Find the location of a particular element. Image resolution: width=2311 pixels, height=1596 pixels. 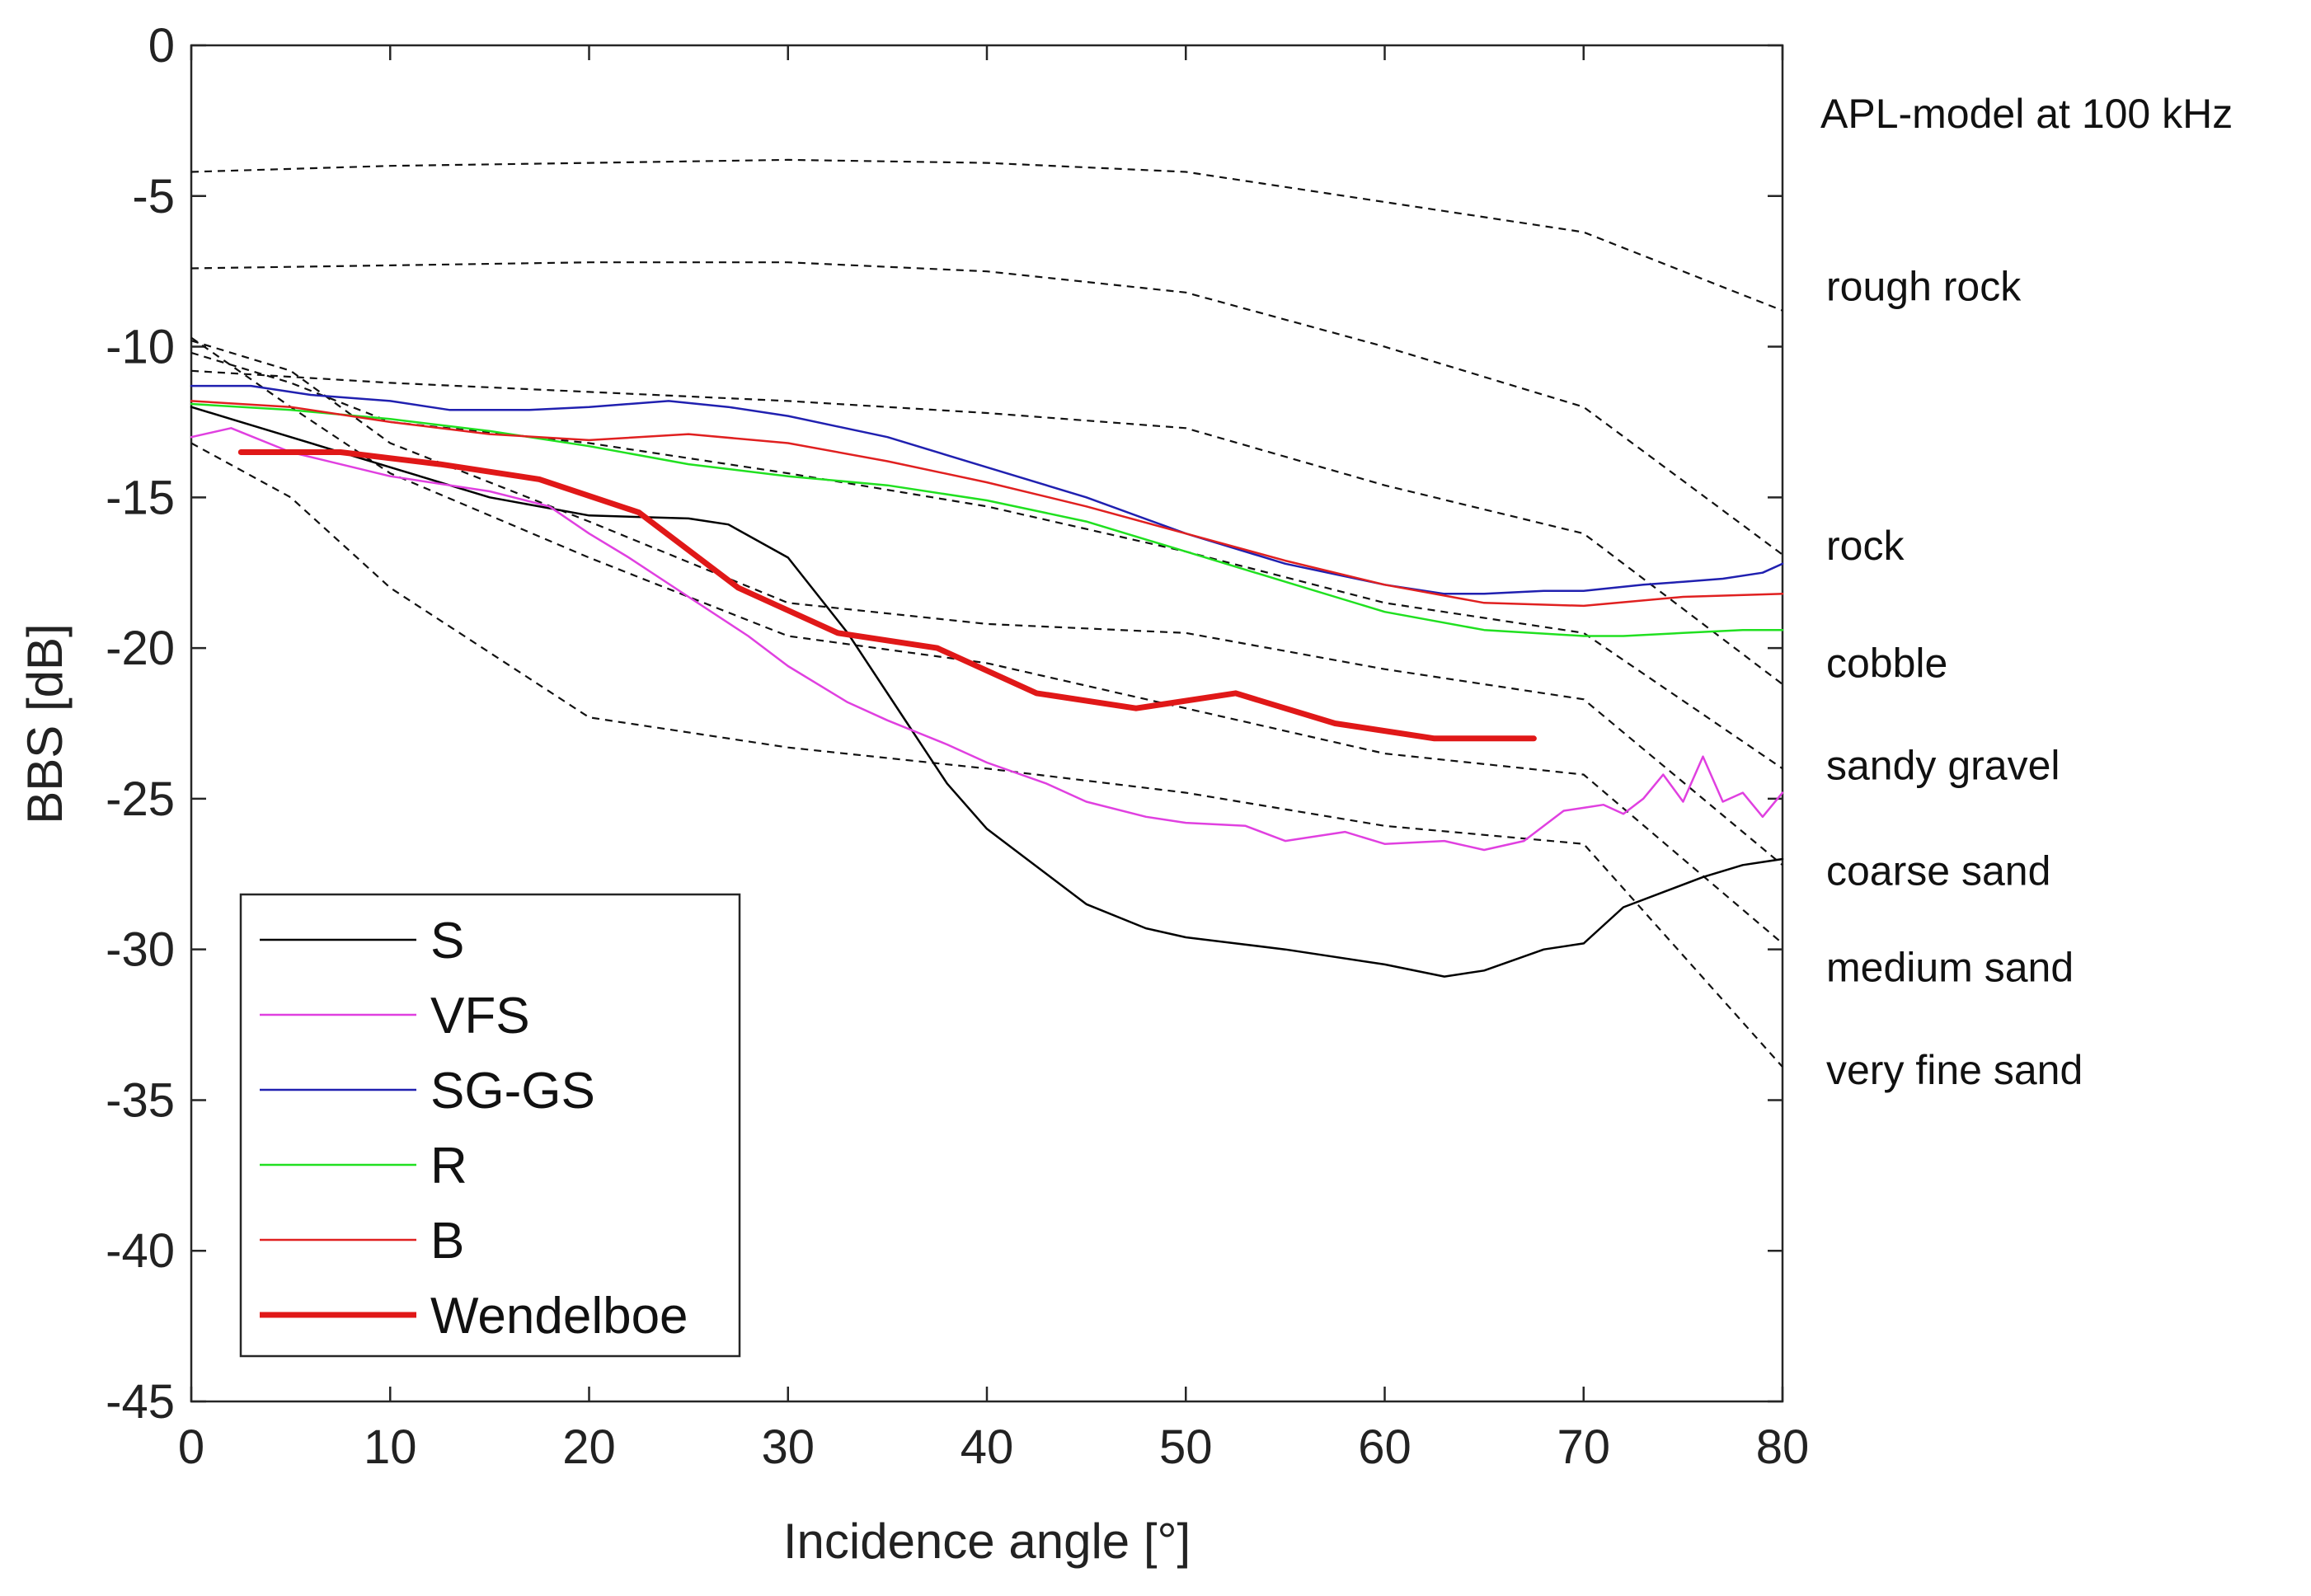

model-label-sandy-gravel: sandy gravel is located at coordinates (1943, 766).